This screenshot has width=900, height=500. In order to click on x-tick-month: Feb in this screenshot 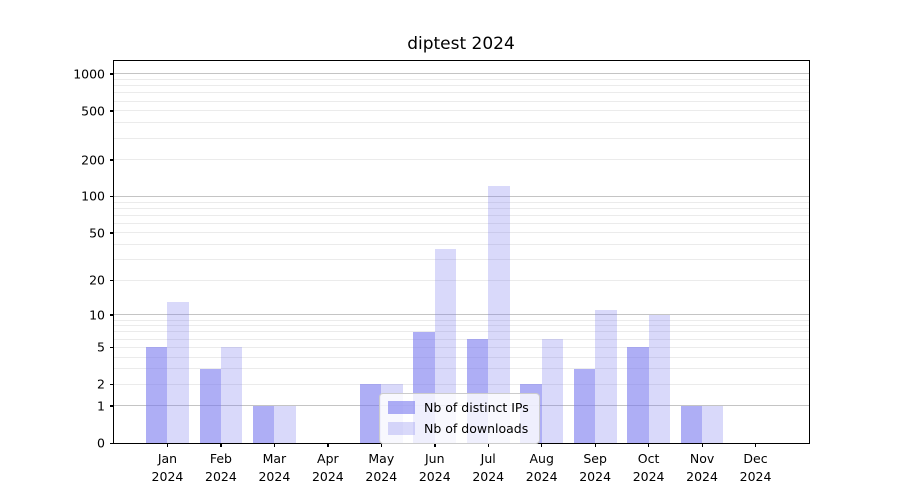, I will do `click(220, 458)`.